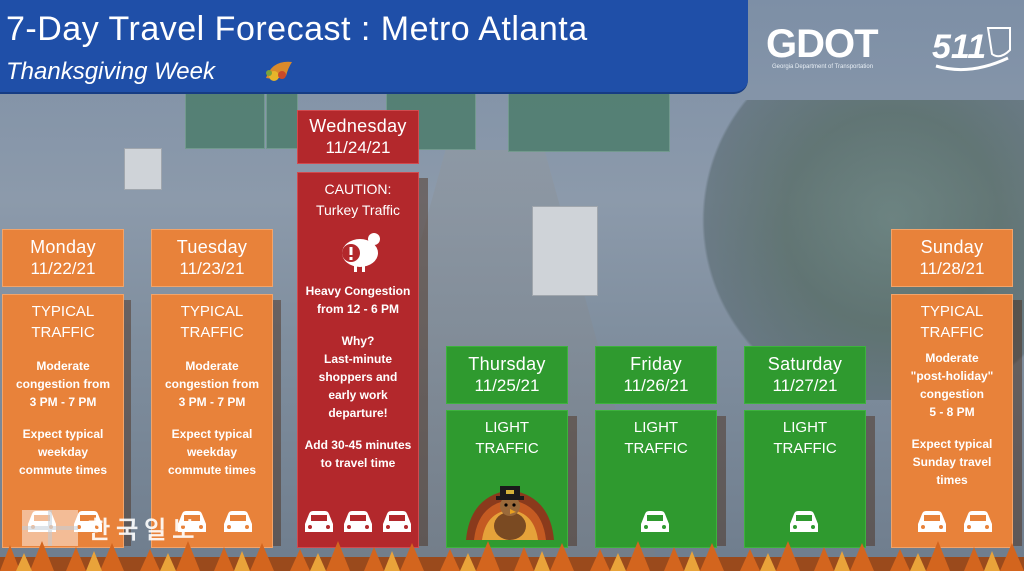 The width and height of the screenshot is (1024, 571). What do you see at coordinates (823, 67) in the screenshot?
I see `gdot-logo-subtitle: Georgia Department of Transportation` at bounding box center [823, 67].